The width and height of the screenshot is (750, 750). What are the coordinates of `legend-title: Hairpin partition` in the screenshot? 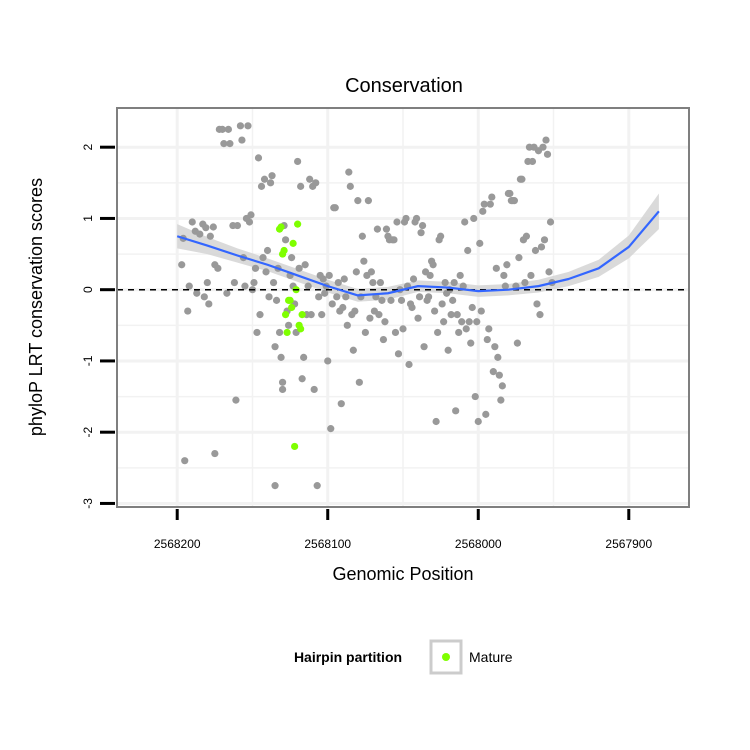 It's located at (348, 657).